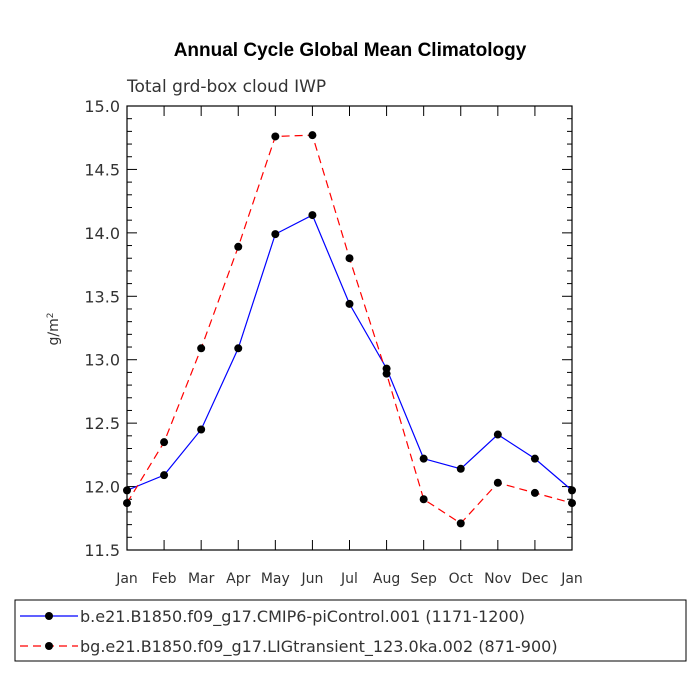  What do you see at coordinates (102, 169) in the screenshot?
I see `y-tick-label: 14.5` at bounding box center [102, 169].